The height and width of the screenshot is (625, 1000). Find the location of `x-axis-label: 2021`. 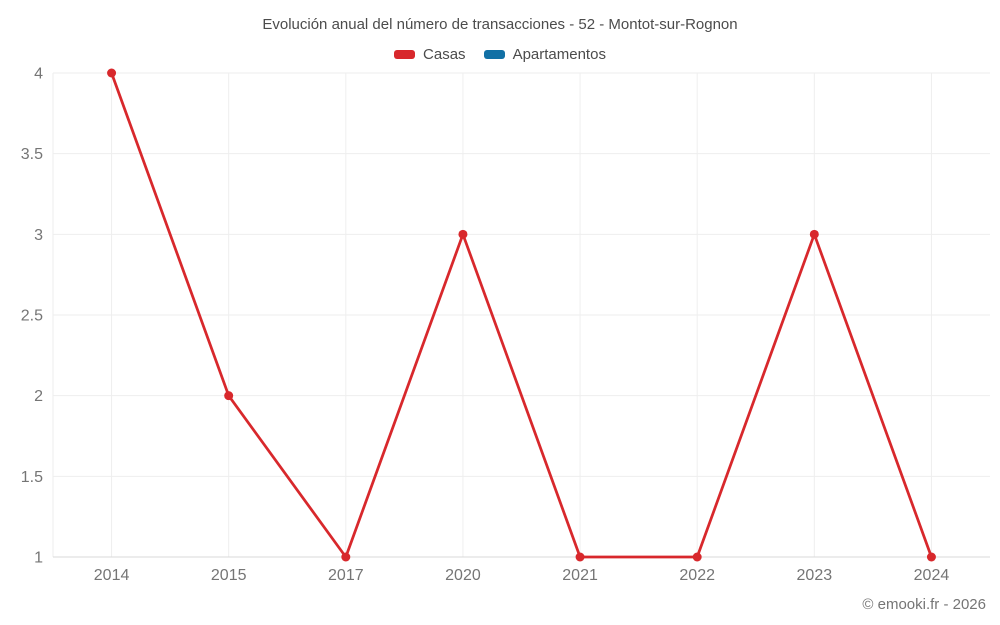

x-axis-label: 2021 is located at coordinates (580, 575).